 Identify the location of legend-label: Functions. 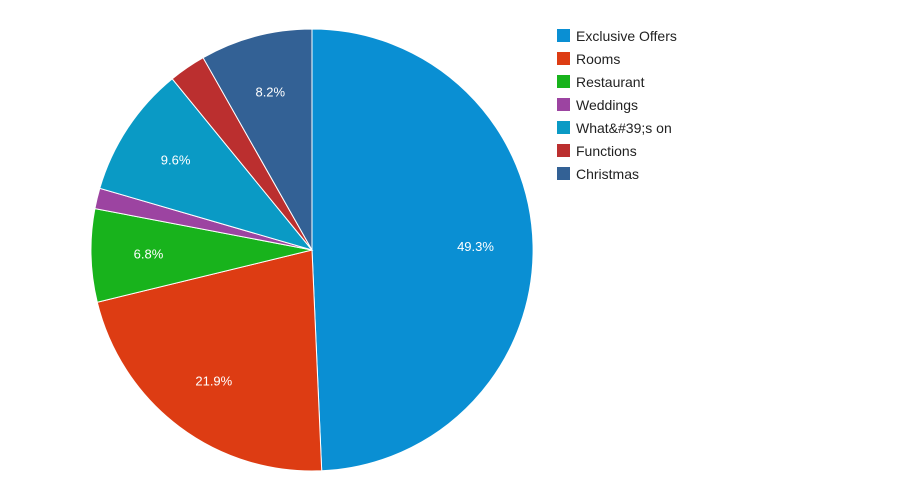
(606, 150).